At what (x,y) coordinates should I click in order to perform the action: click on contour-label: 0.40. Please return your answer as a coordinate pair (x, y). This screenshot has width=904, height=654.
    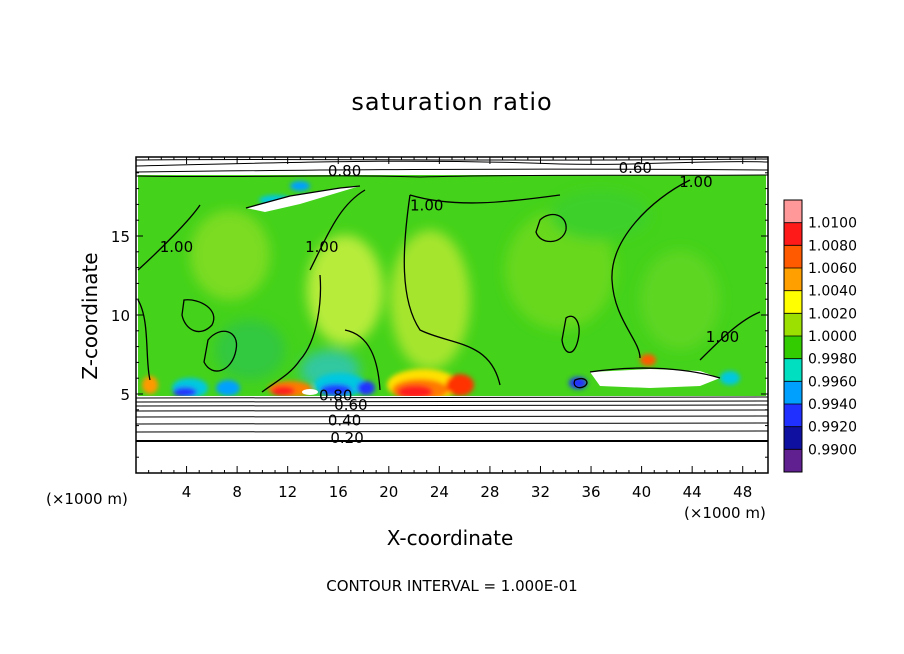
    Looking at the image, I should click on (344, 421).